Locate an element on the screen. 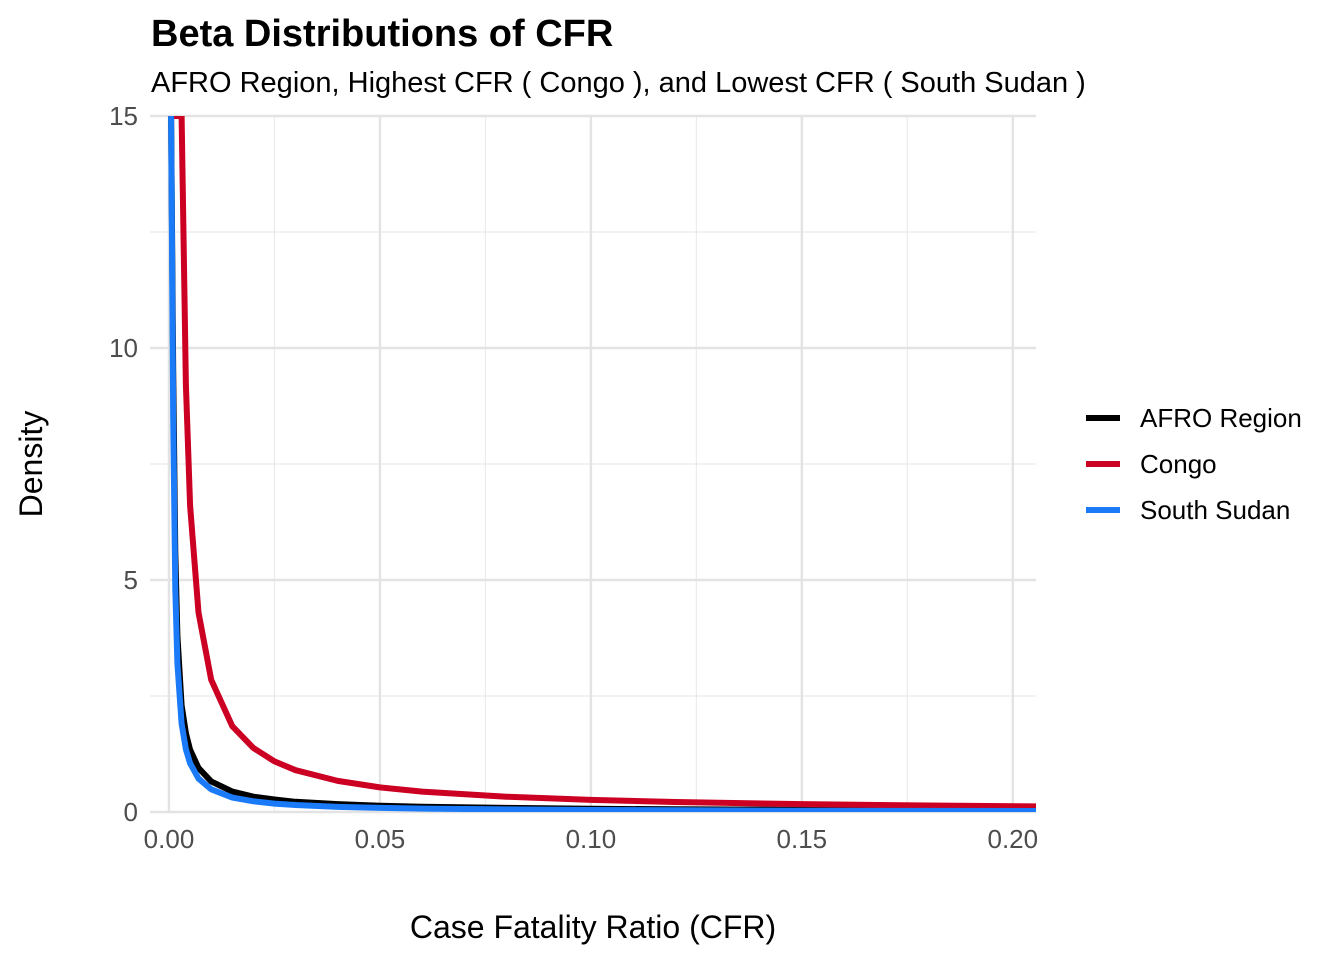 The width and height of the screenshot is (1344, 960). x-axis: 0.00 0.05 0.10 0.15 0.20 is located at coordinates (591, 839).